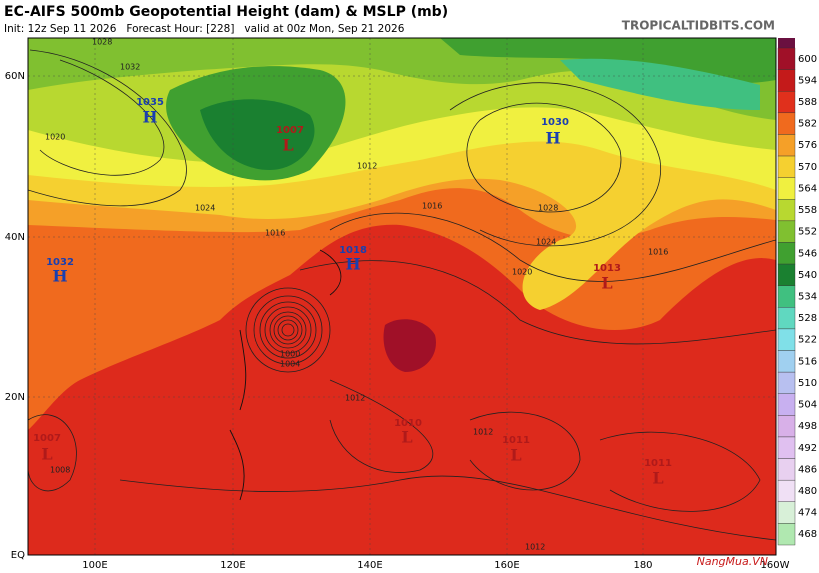 This screenshot has width=819, height=573. I want to click on center-value: 1032, so click(60, 262).